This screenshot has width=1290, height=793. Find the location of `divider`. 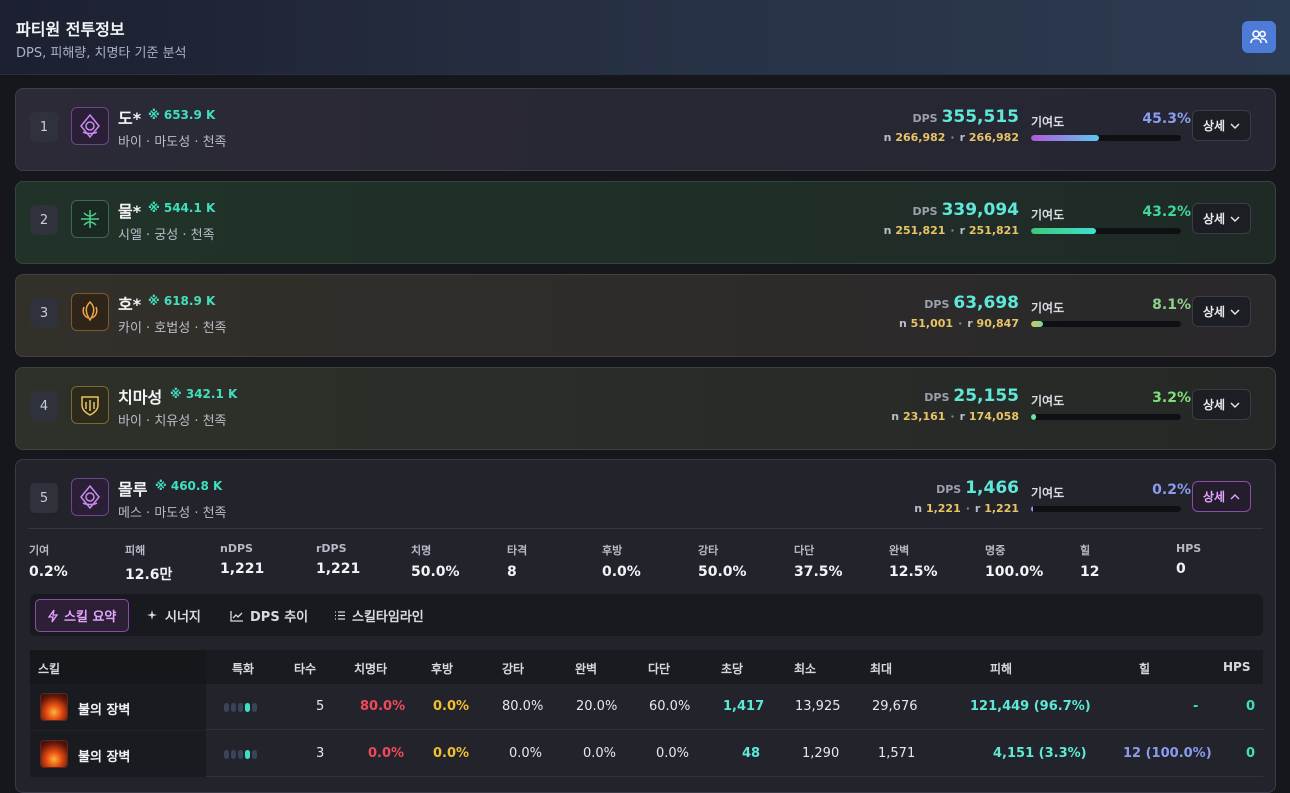

divider is located at coordinates (645, 528).